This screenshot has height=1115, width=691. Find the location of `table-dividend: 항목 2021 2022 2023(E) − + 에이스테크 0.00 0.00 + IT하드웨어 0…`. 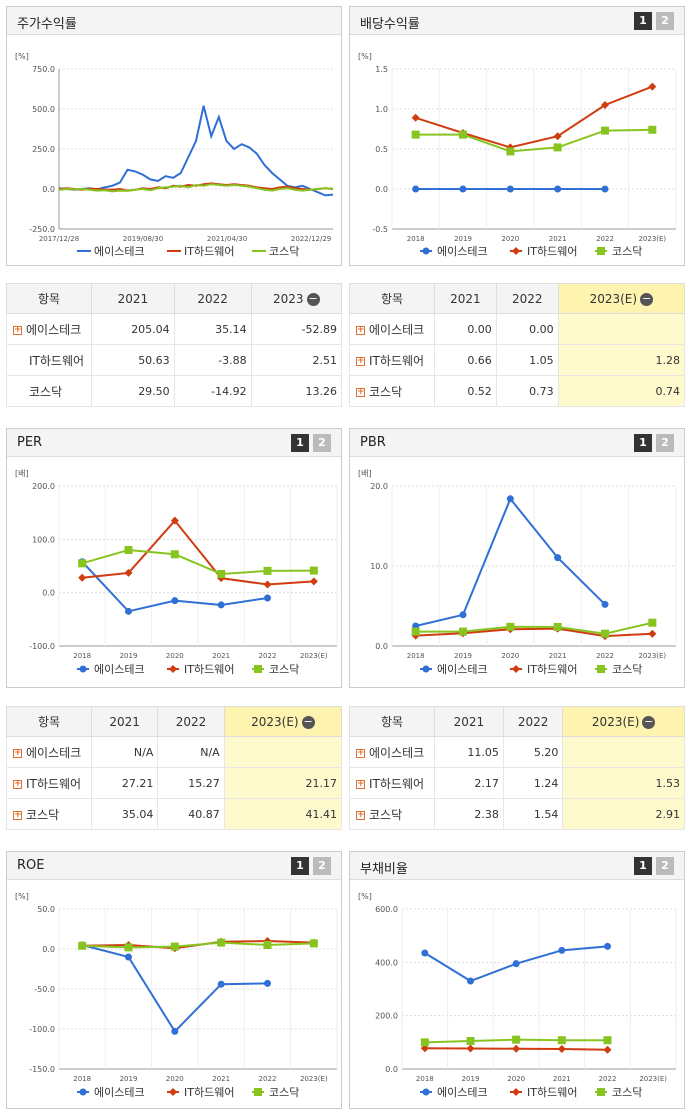

table-dividend: 항목 2021 2022 2023(E) − + 에이스테크 0.00 0.00 + IT하드웨어 0… is located at coordinates (517, 345).